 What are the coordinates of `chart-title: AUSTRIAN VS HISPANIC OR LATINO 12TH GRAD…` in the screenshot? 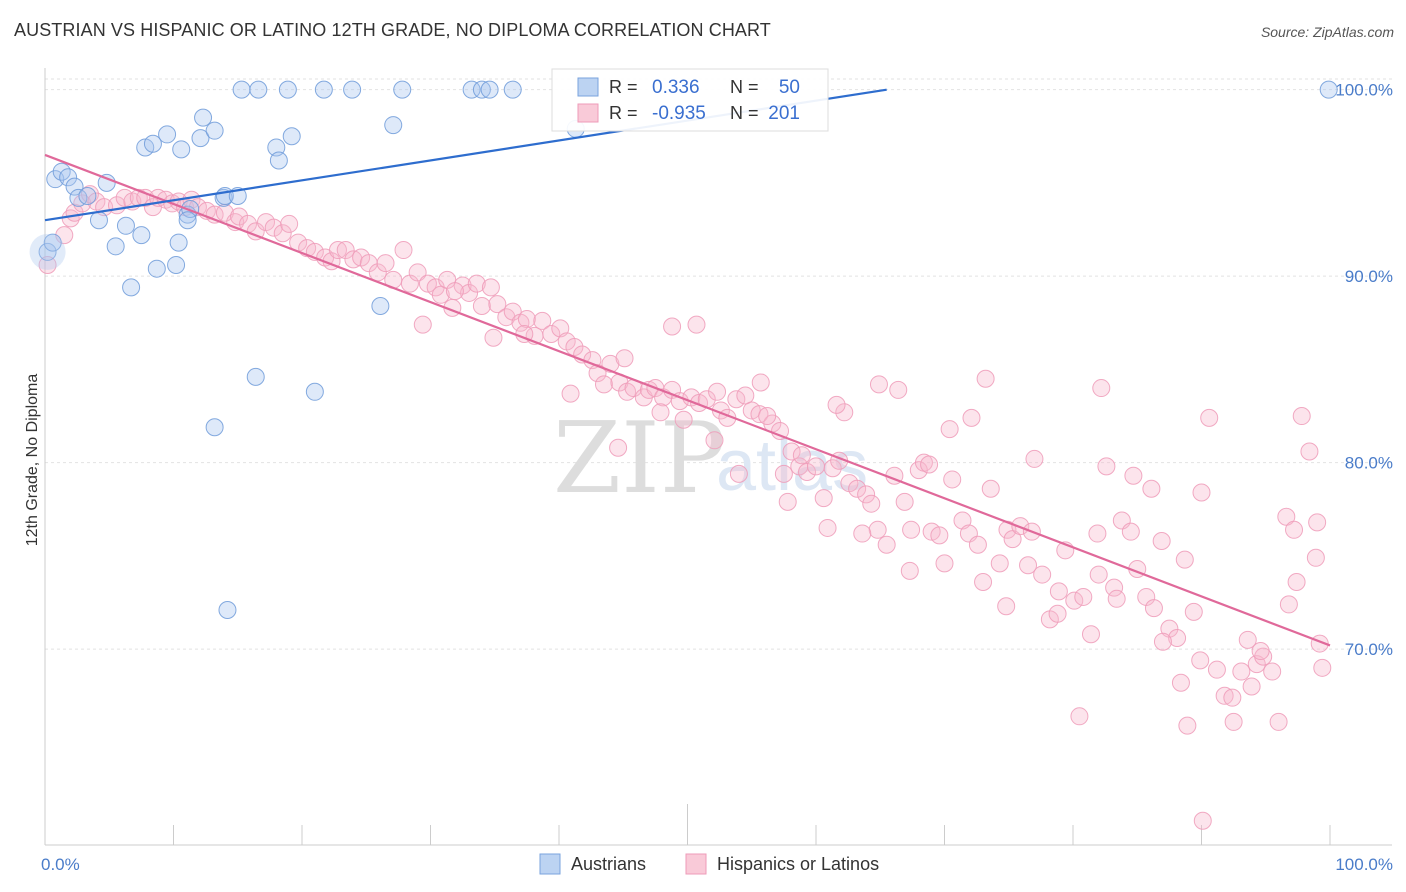 It's located at (392, 30).